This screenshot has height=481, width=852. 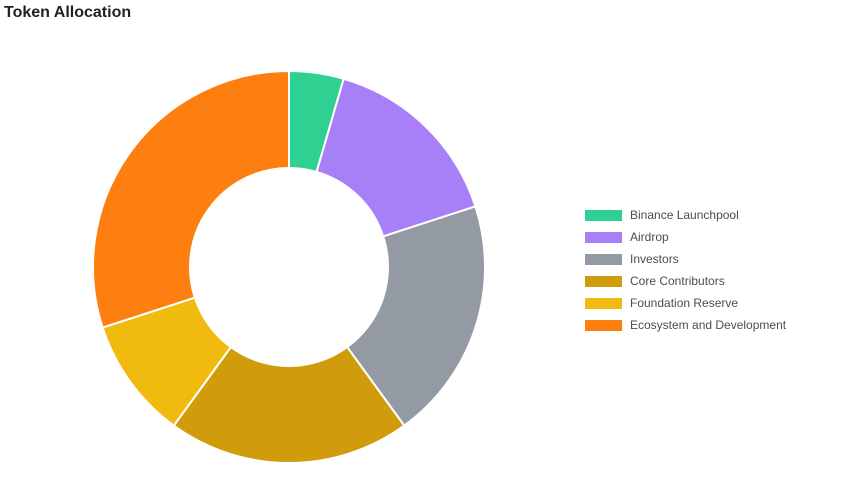 I want to click on legend-label: Investors, so click(x=654, y=259).